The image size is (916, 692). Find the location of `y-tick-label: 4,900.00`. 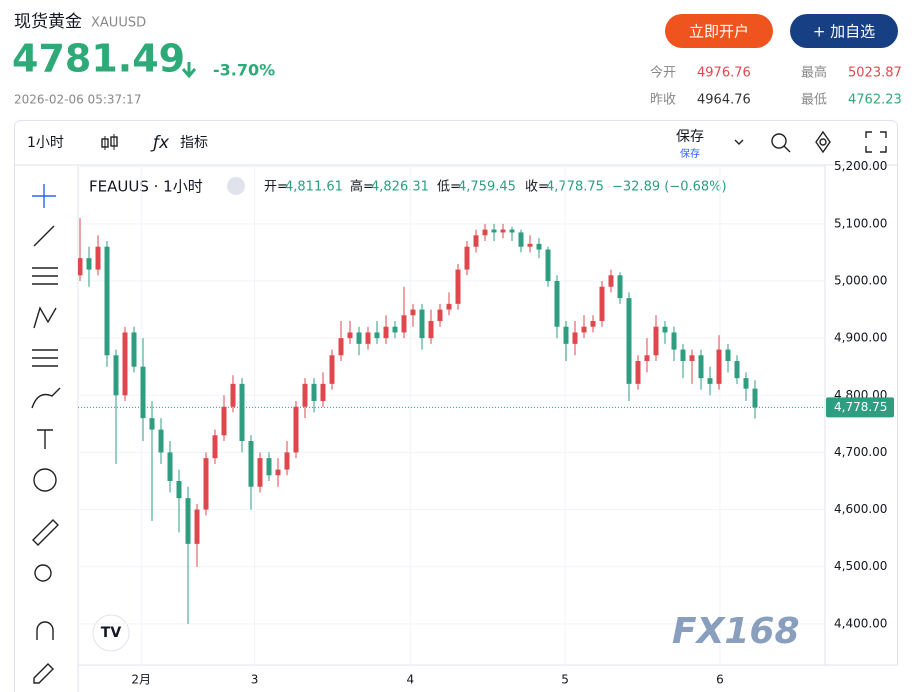

y-tick-label: 4,900.00 is located at coordinates (860, 338).